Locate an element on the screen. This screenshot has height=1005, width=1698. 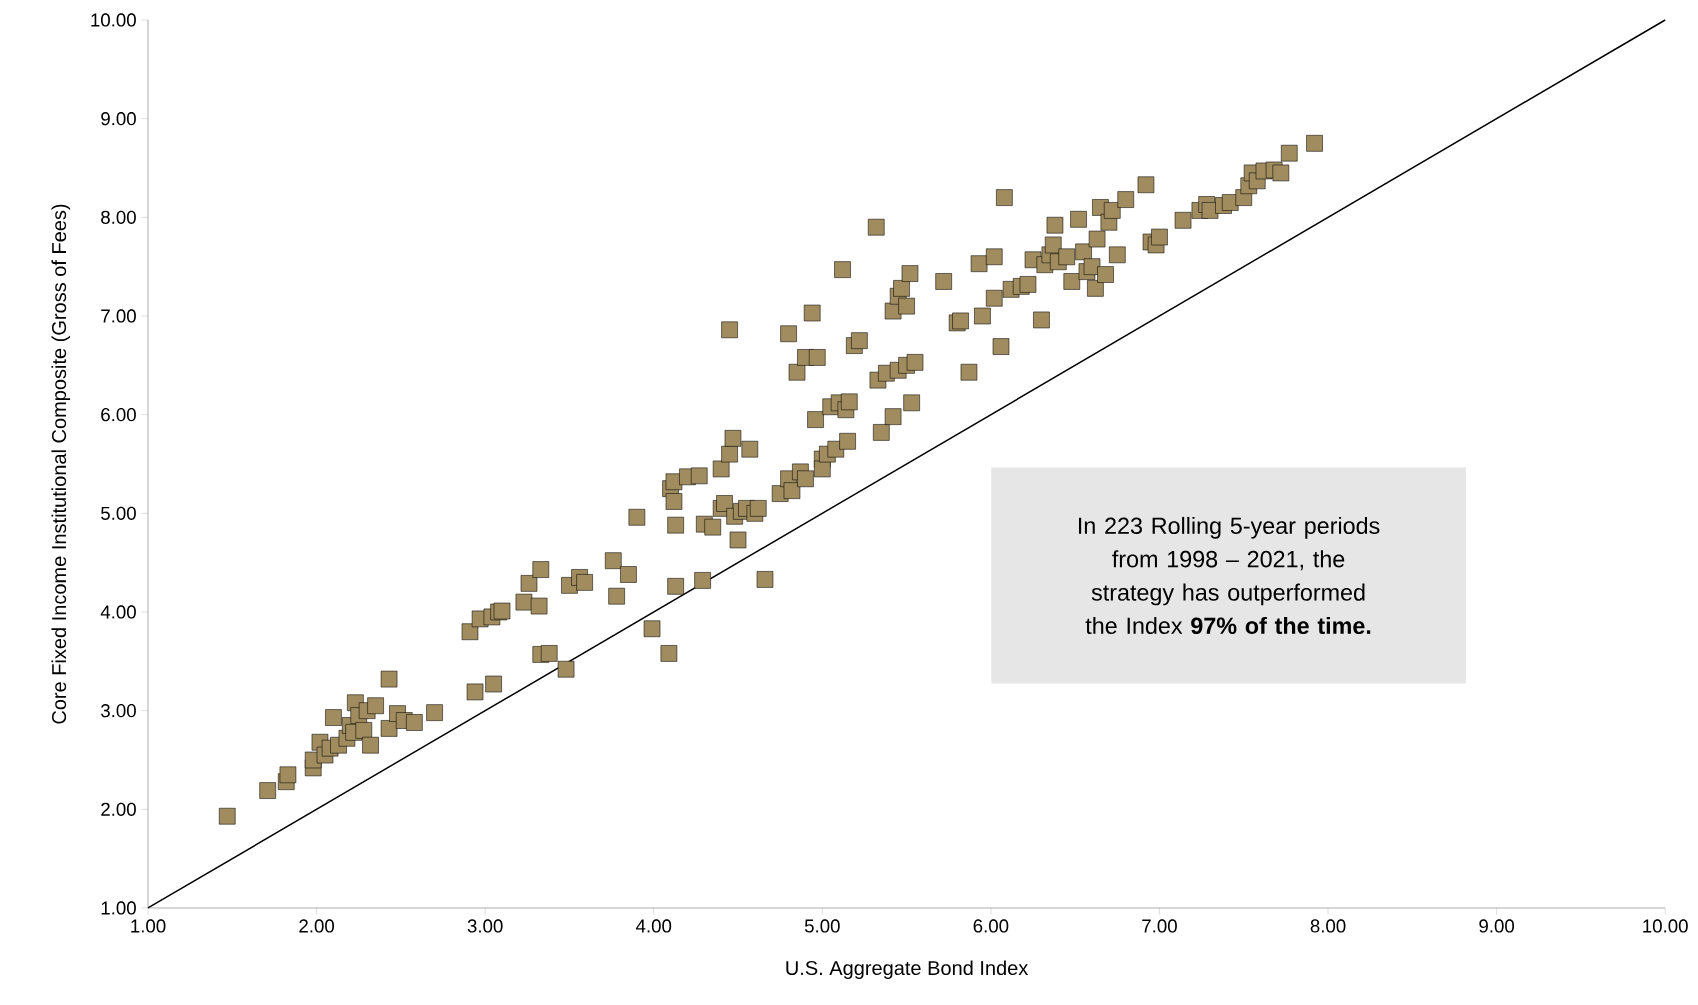
y-tick-label: 5.00 is located at coordinates (118, 513).